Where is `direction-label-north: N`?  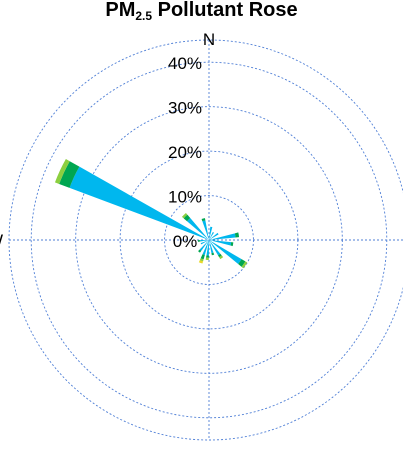
direction-label-north: N is located at coordinates (209, 39).